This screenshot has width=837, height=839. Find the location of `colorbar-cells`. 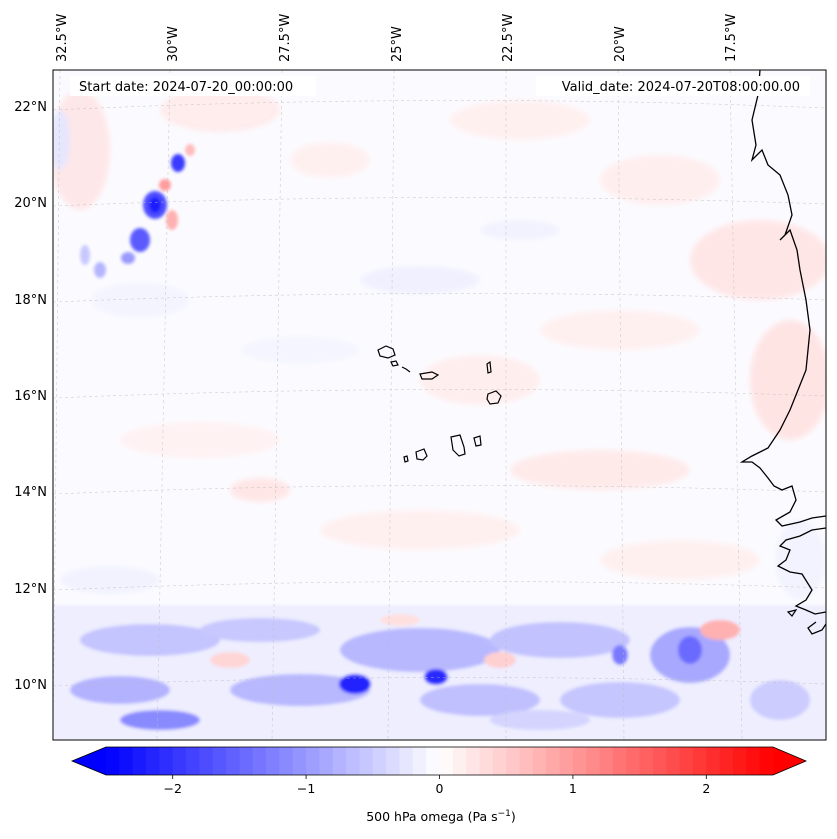

colorbar-cells is located at coordinates (440, 761).